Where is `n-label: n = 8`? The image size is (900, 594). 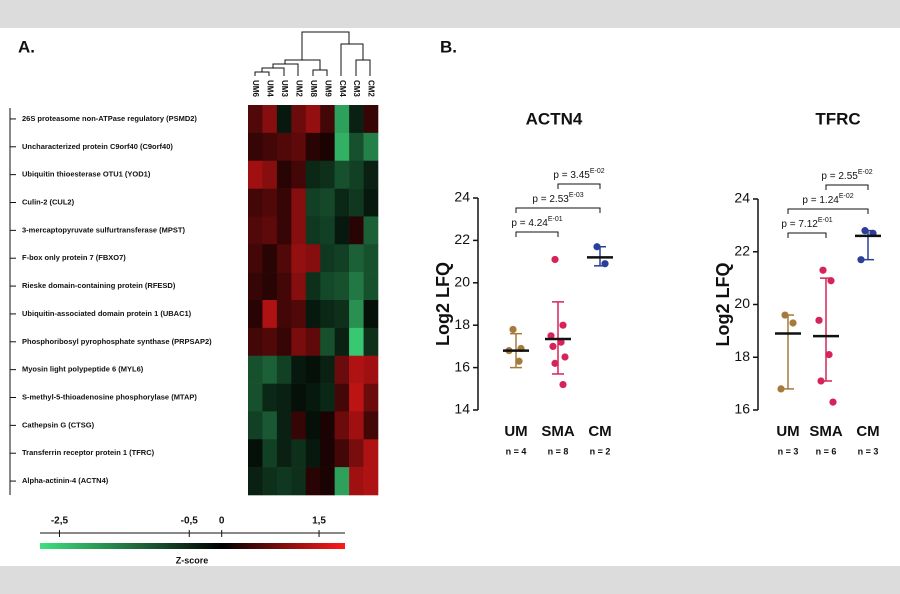
n-label: n = 8 is located at coordinates (558, 451).